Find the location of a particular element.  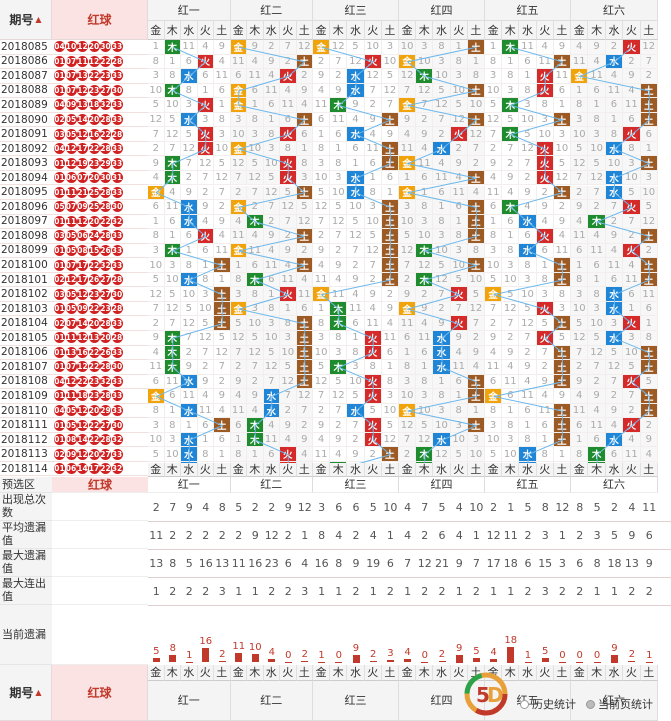

red-ball: 07 is located at coordinates (71, 90).